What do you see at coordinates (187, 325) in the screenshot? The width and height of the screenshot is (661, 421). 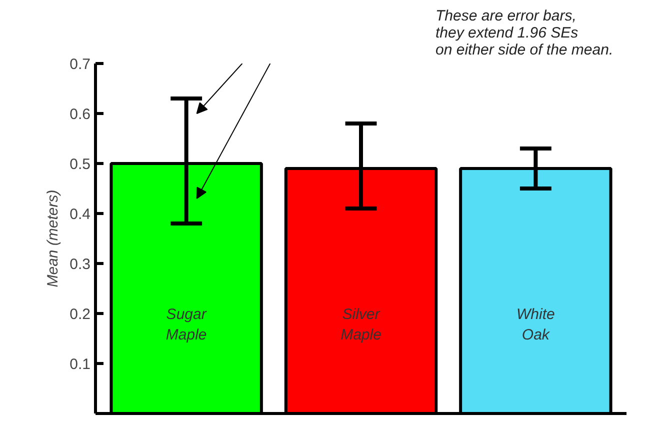 I see `x-tick-label: Sugar Maple` at bounding box center [187, 325].